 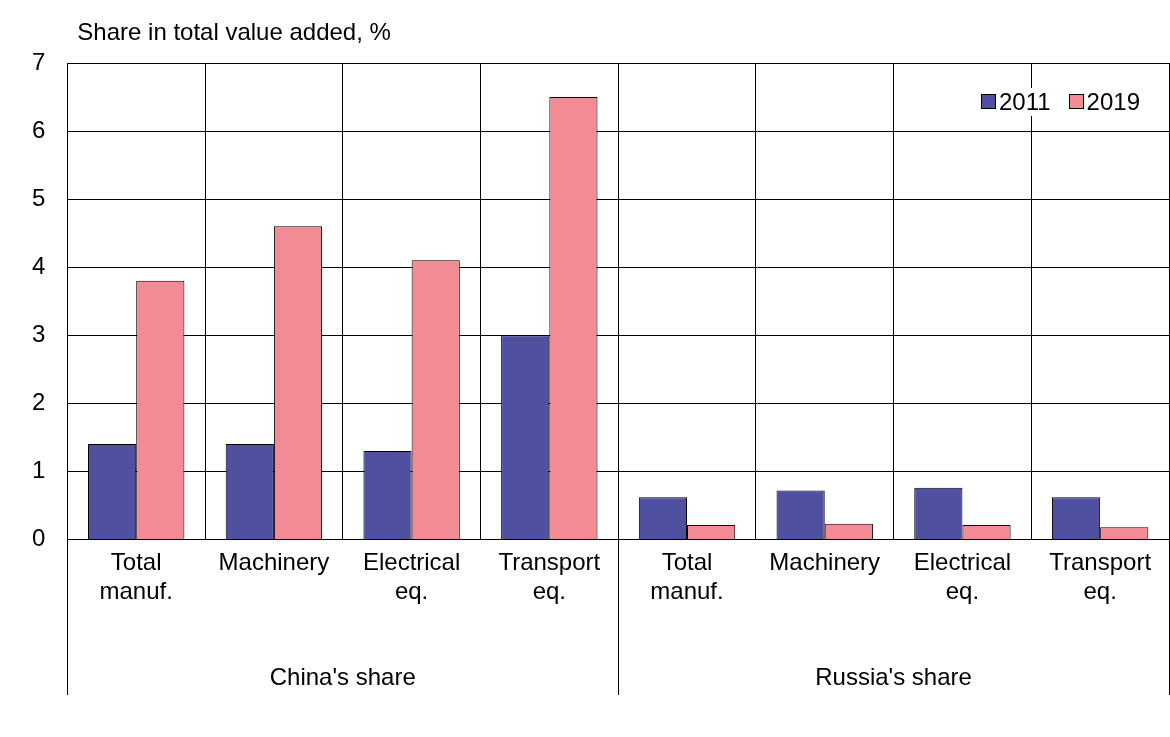 What do you see at coordinates (234, 31) in the screenshot?
I see `y-axis-title: Share in total value added, %` at bounding box center [234, 31].